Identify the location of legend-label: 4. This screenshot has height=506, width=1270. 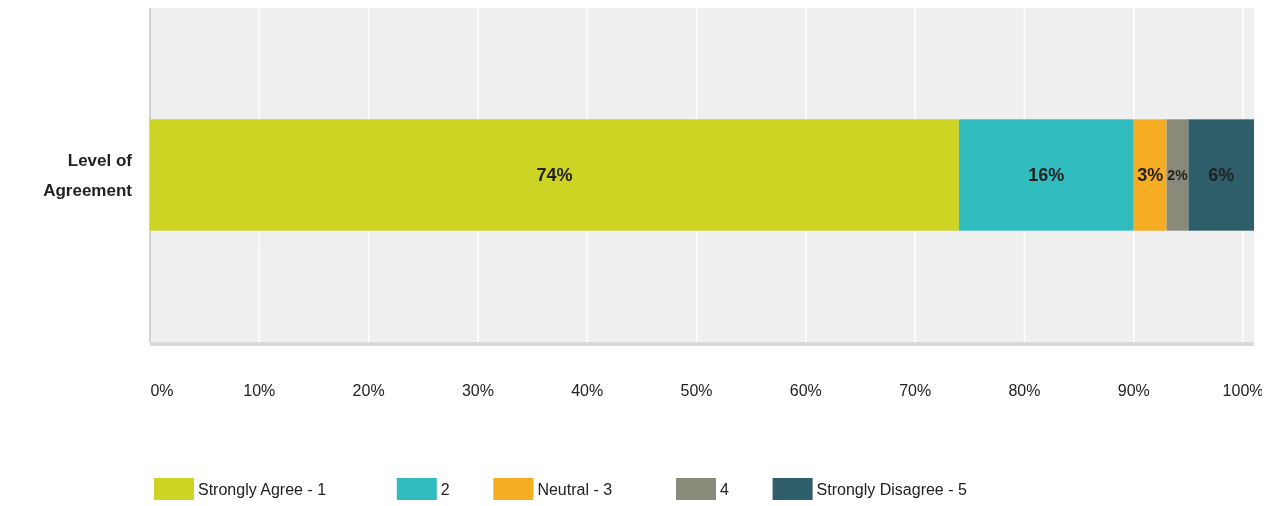
(724, 489).